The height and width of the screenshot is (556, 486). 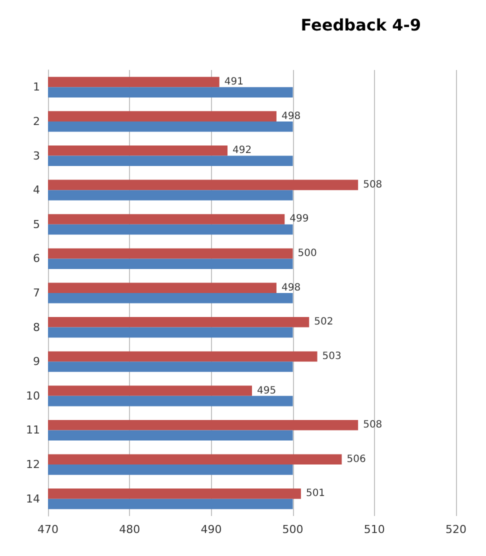 I want to click on data-label: 506, so click(x=356, y=459).